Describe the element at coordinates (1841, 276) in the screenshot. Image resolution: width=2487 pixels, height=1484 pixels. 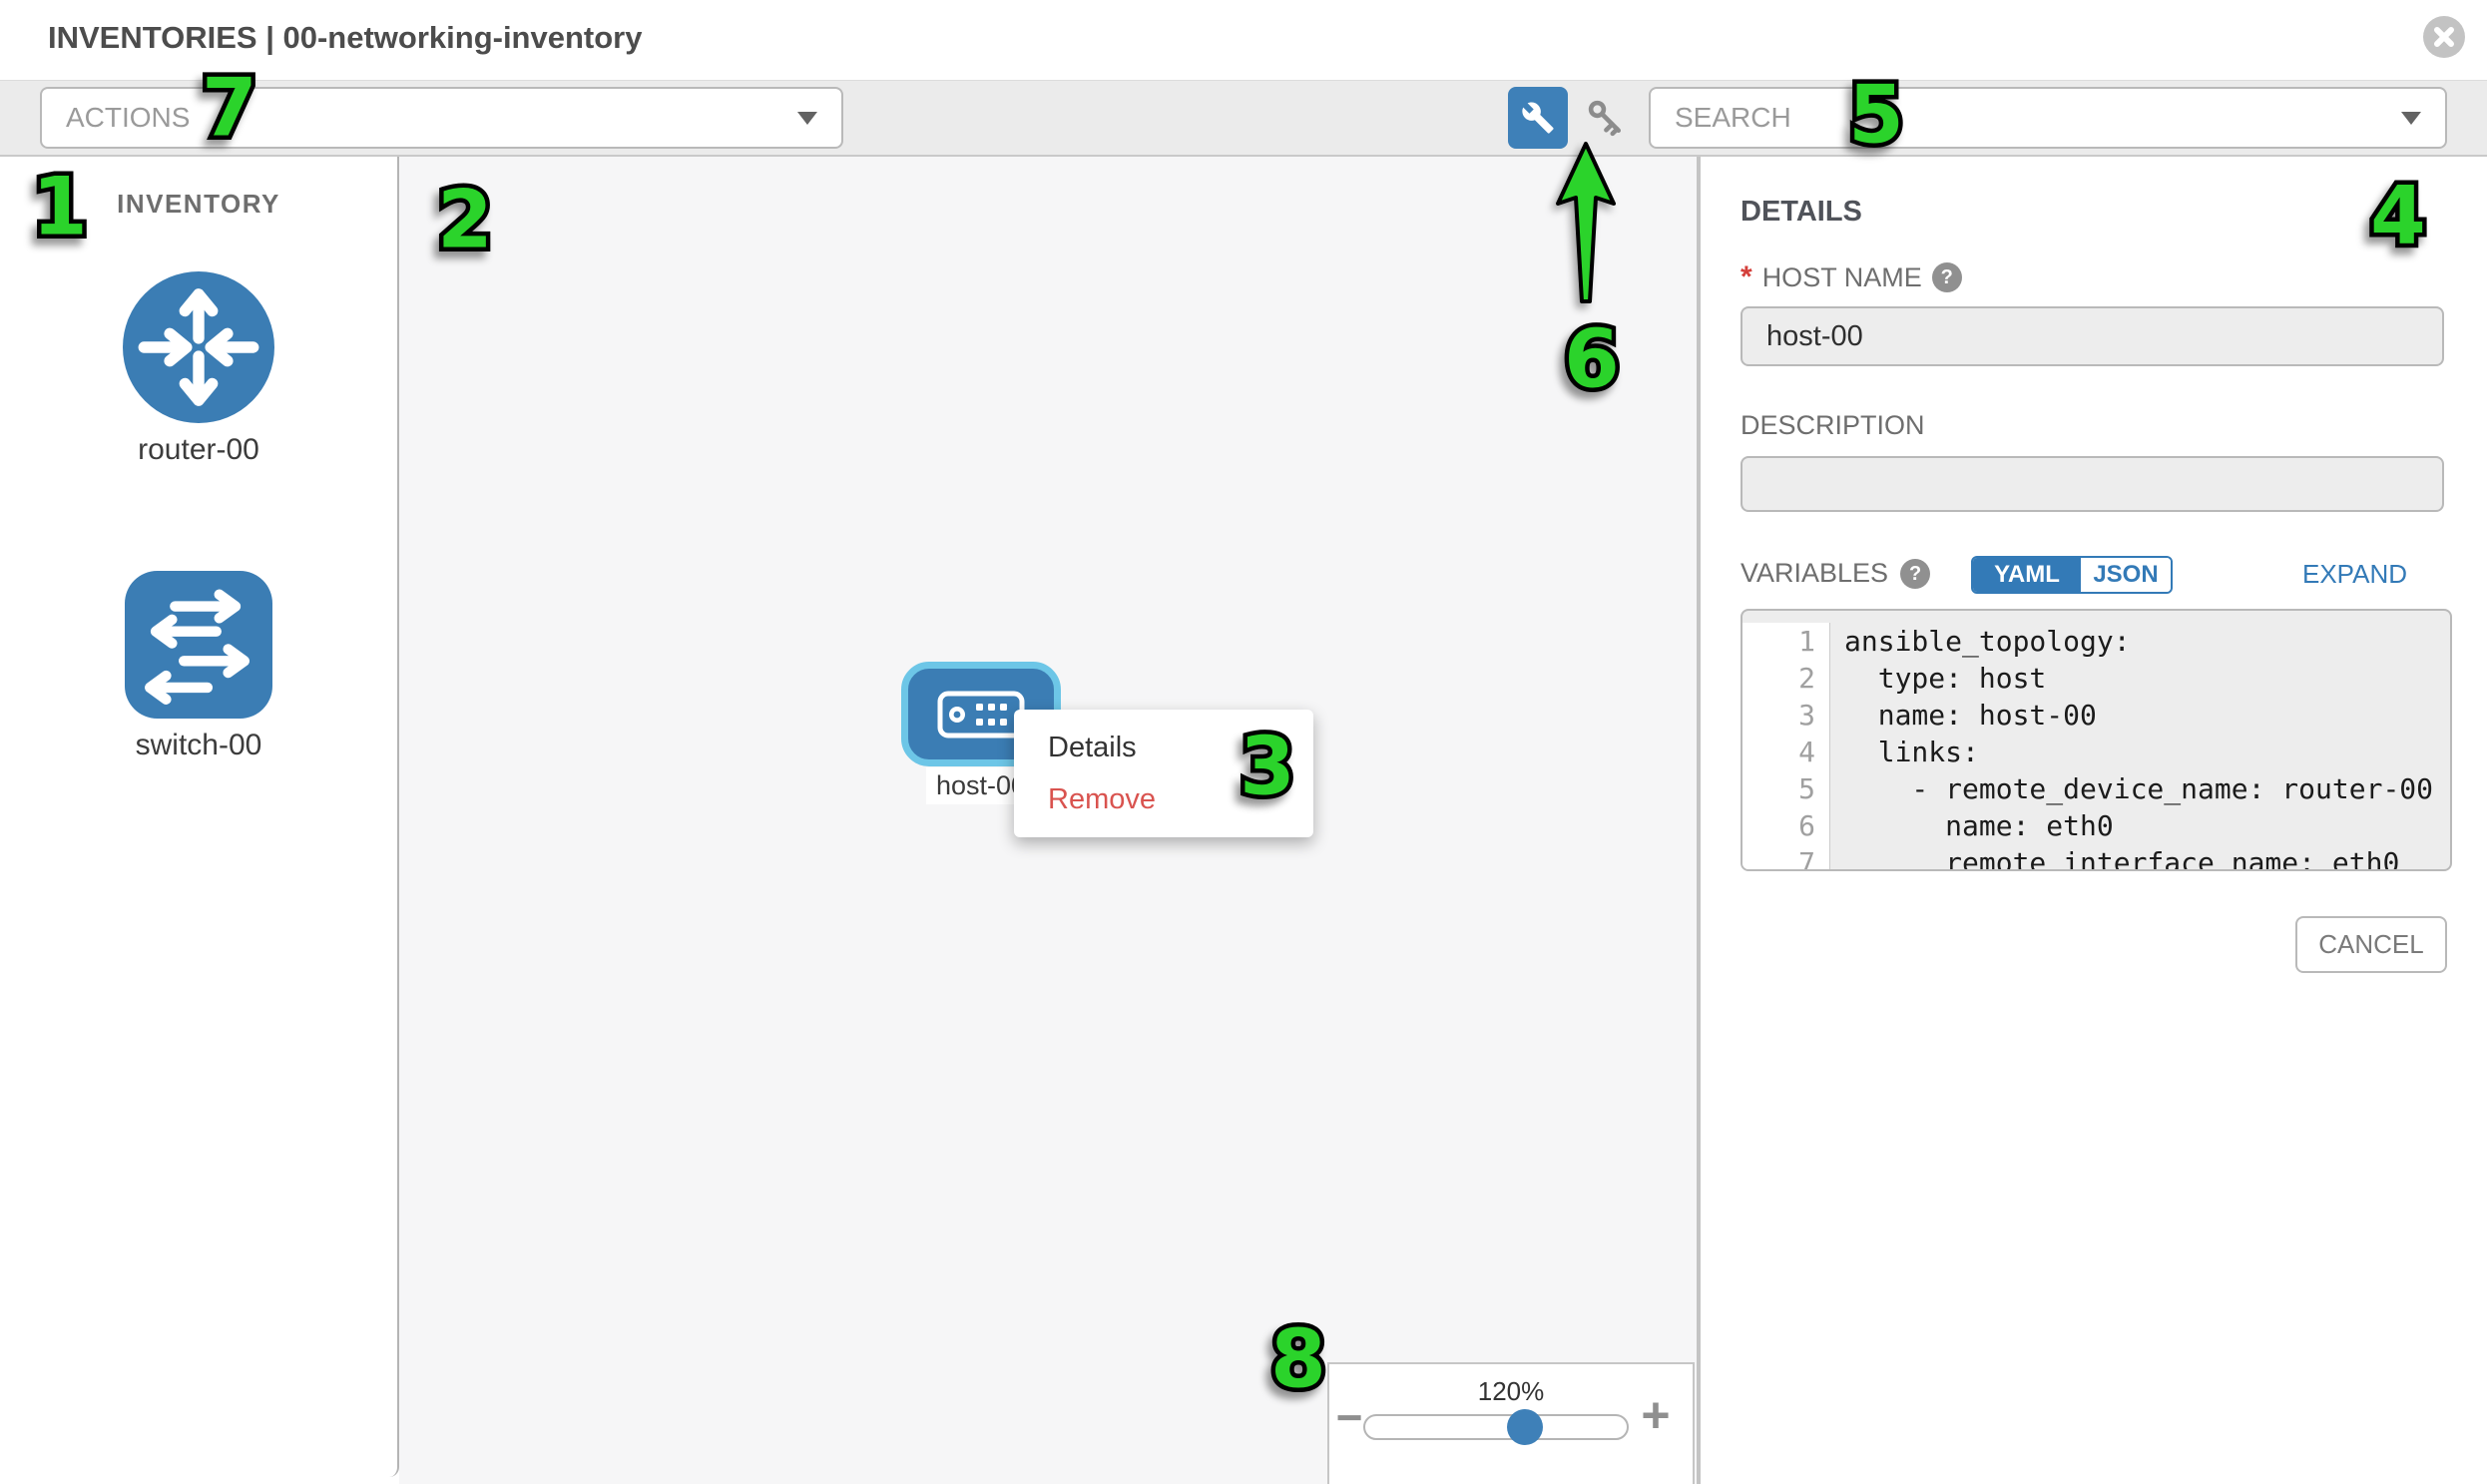
I see `host-name-label: HOST NAME` at that location.